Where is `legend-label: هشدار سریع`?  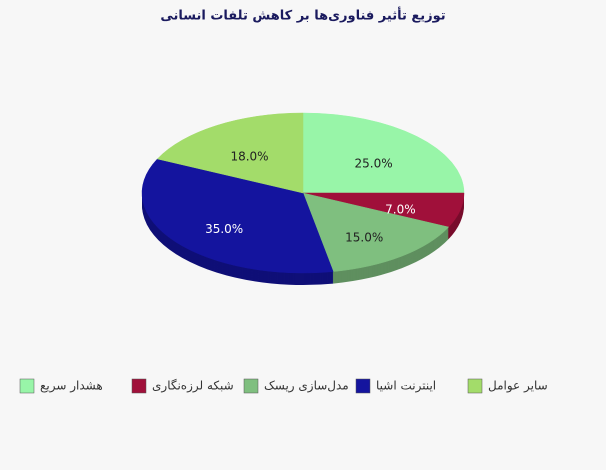 legend-label: هشدار سریع is located at coordinates (71, 386).